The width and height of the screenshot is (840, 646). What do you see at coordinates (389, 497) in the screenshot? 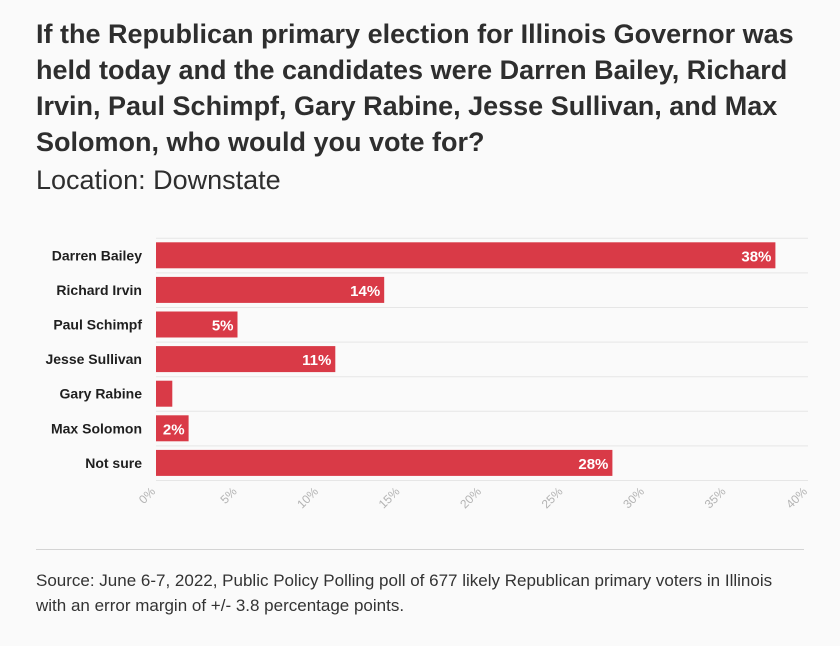
I see `x-tick-label: 15%` at bounding box center [389, 497].